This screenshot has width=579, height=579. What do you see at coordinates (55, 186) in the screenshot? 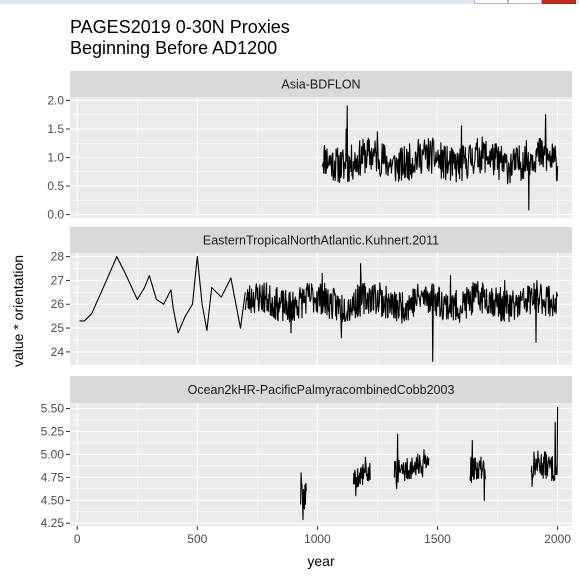
I see `y-tick-label: 0.5` at bounding box center [55, 186].